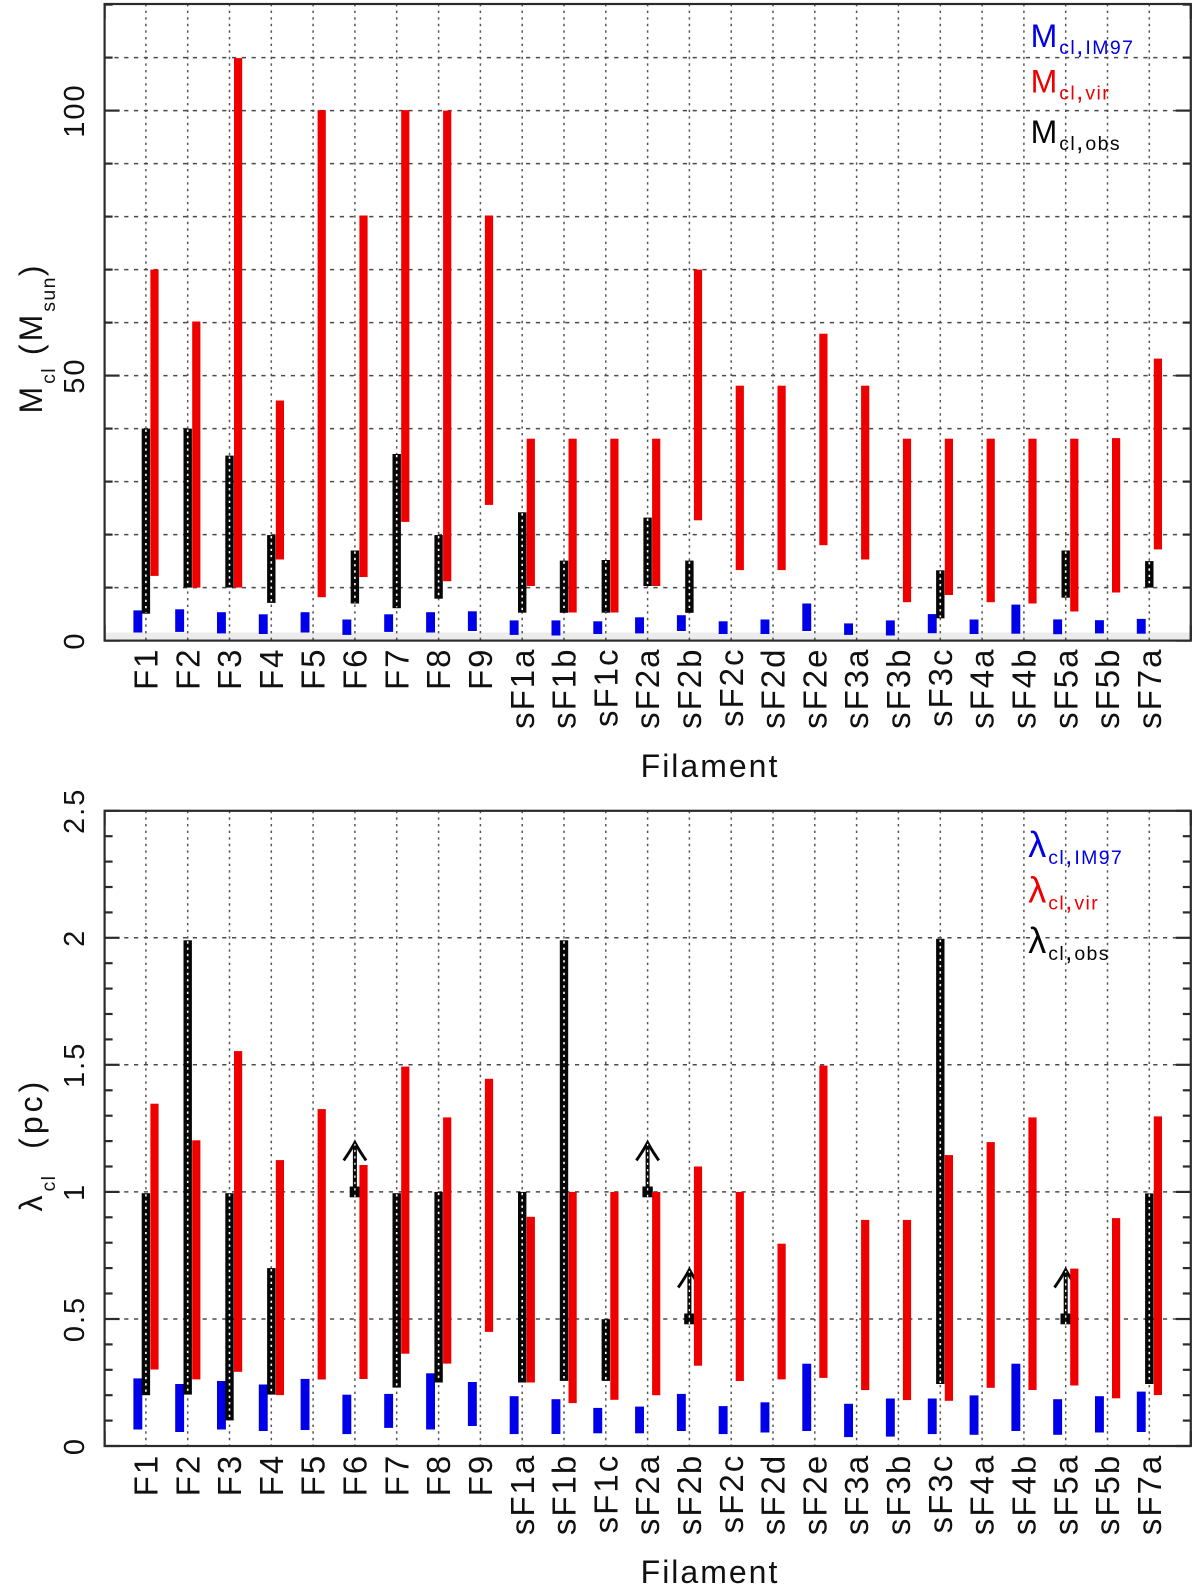  What do you see at coordinates (75, 1065) in the screenshot?
I see `svg-text: 1.5` at bounding box center [75, 1065].